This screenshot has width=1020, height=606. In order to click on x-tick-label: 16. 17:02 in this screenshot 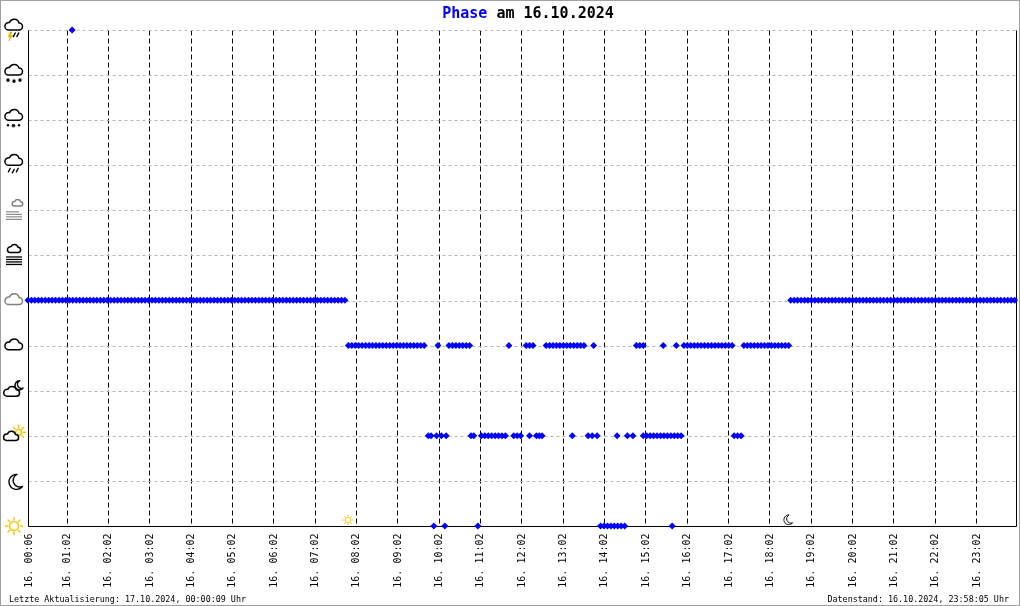, I will do `click(728, 560)`.